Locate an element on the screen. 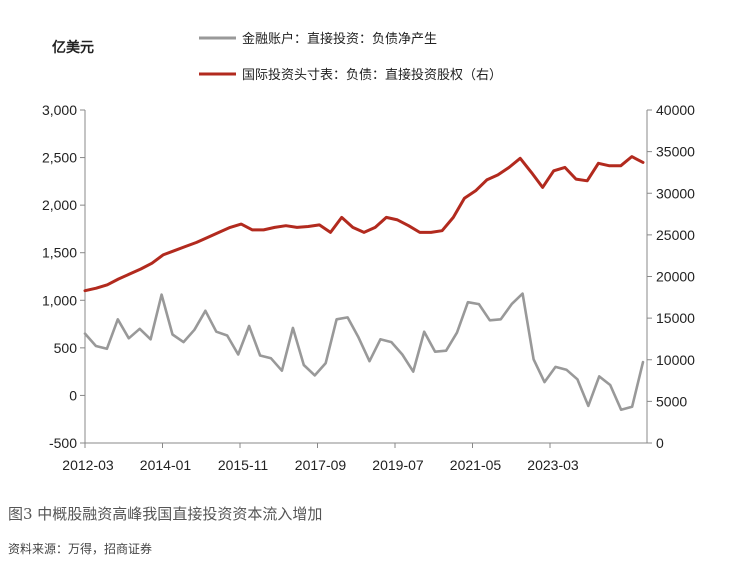 This screenshot has height=578, width=749. right-tick-label: 25000 is located at coordinates (675, 235).